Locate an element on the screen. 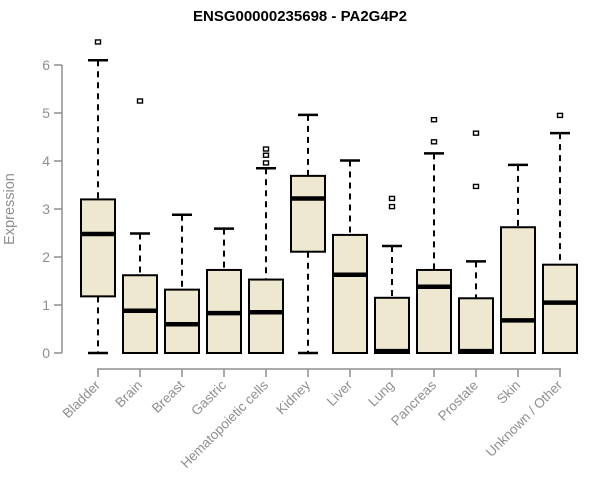 This screenshot has height=500, width=600. x-tick-label: Kidney is located at coordinates (293, 397).